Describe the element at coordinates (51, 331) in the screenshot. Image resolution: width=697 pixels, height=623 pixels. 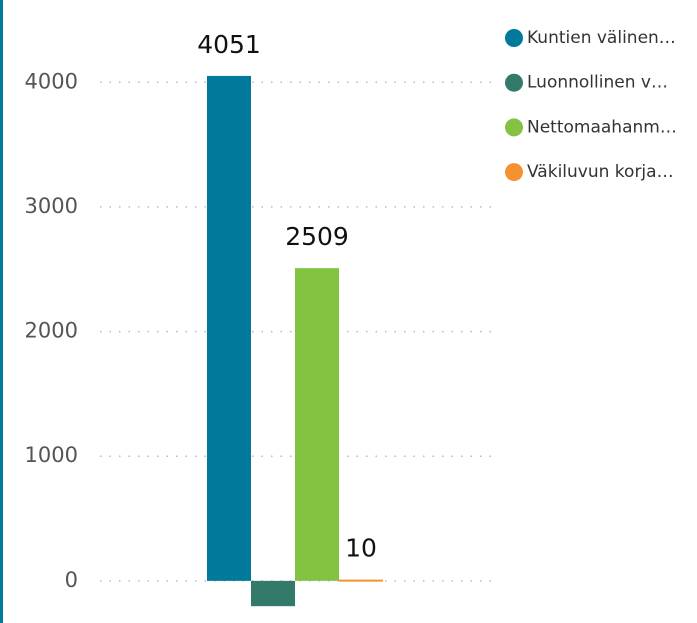
I see `y-tick-label: 2000` at that location.